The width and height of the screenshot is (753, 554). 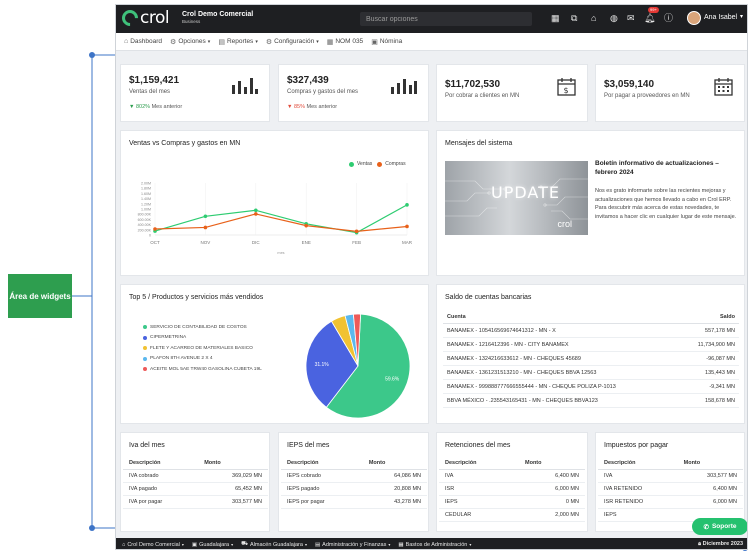 I want to click on support-label: Soporte, so click(x=724, y=526).